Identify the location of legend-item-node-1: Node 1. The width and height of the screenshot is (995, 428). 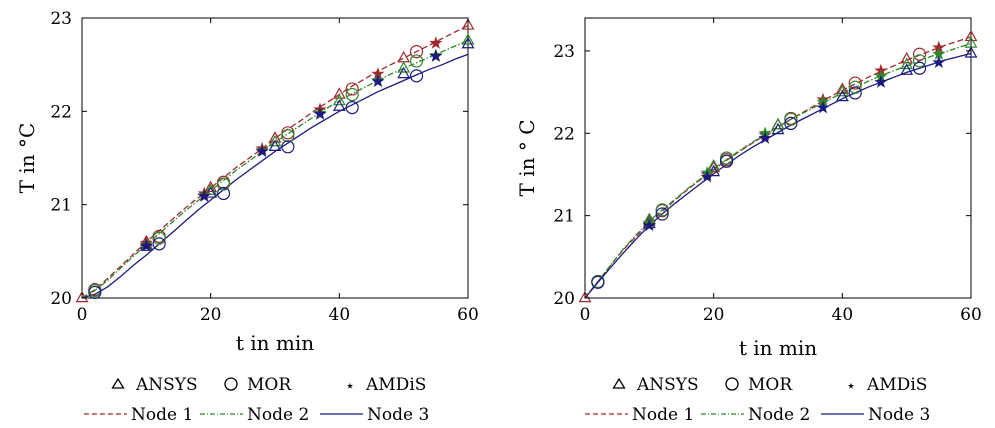
(639, 415).